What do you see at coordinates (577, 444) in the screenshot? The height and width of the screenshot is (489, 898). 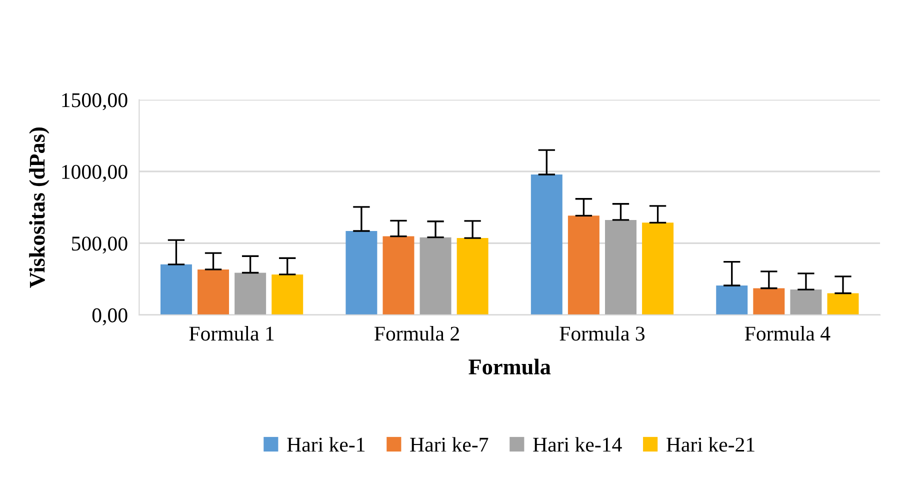 I see `legend-label: Hari ke-14` at bounding box center [577, 444].